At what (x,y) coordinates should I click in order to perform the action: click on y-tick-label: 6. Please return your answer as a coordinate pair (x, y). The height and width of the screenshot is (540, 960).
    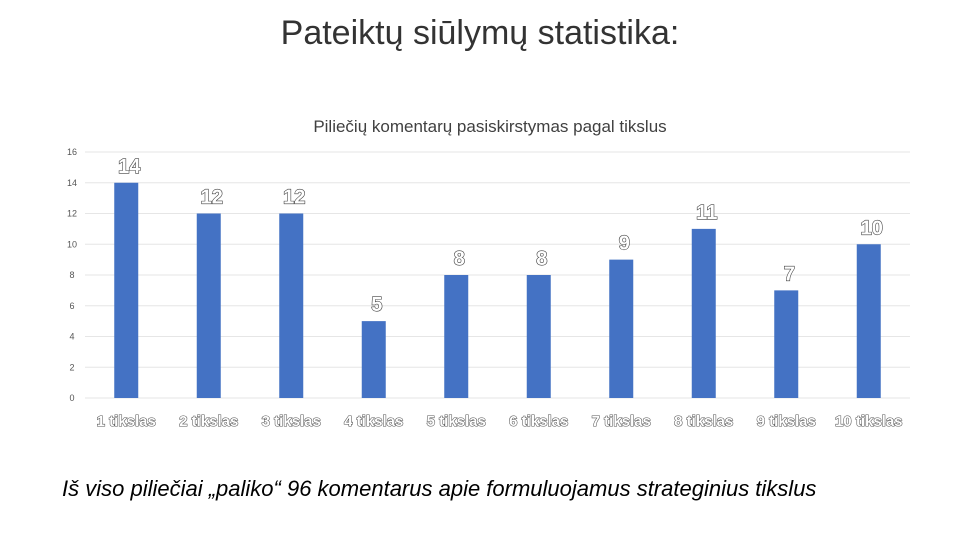
    Looking at the image, I should click on (71, 306).